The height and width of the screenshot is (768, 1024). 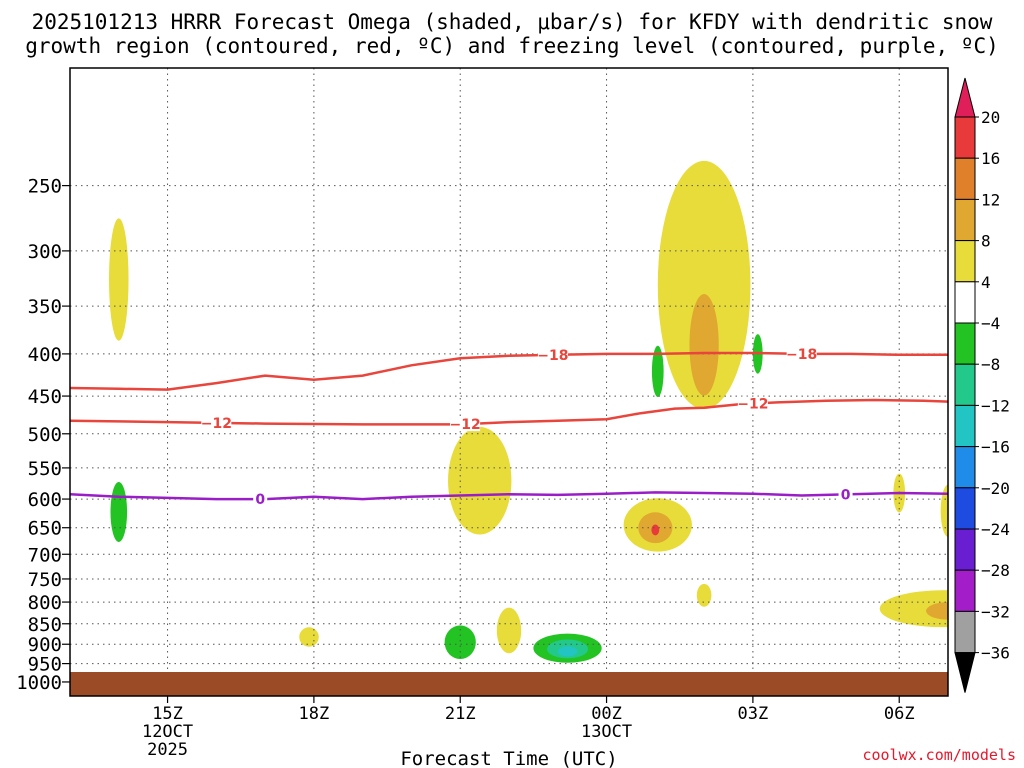 I want to click on x-tick-label-21Z: 21Z, so click(x=460, y=714).